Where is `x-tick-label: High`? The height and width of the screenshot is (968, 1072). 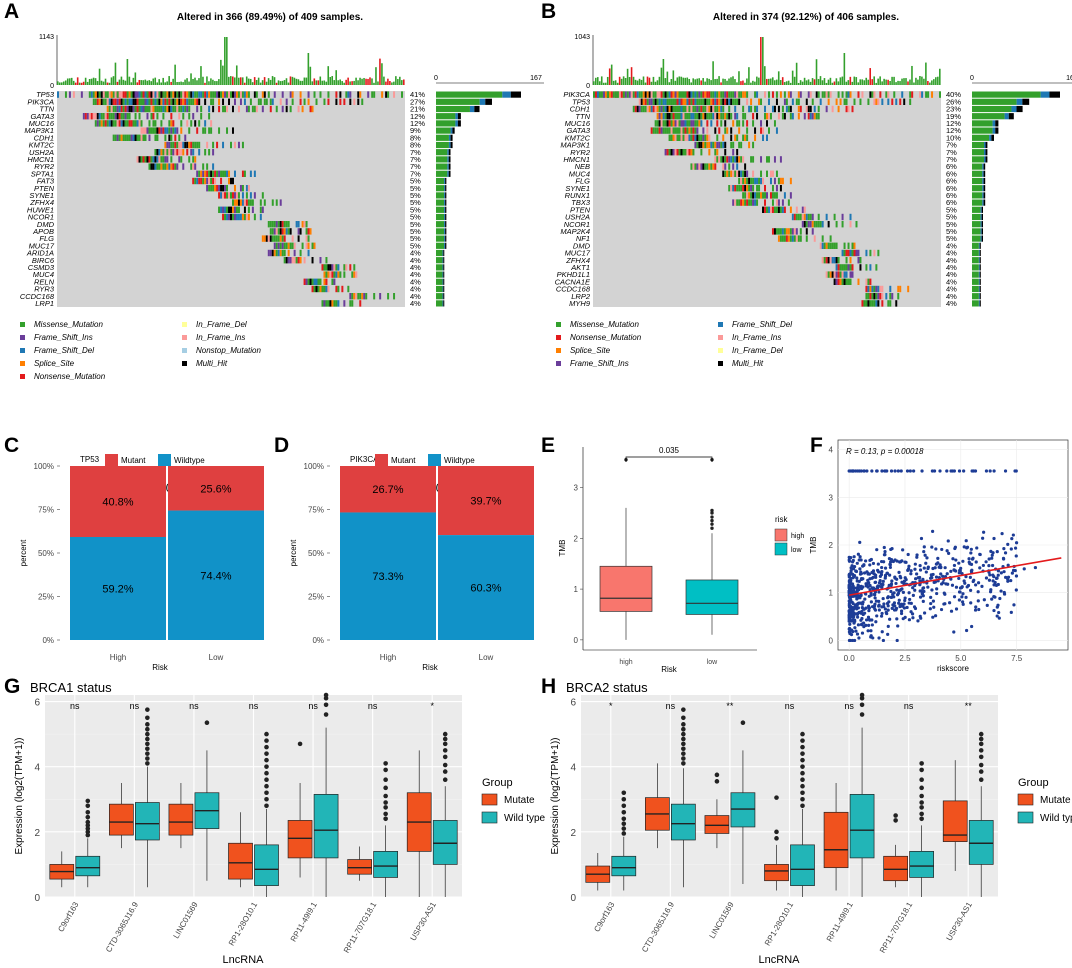
x-tick-label: High is located at coordinates (118, 657).